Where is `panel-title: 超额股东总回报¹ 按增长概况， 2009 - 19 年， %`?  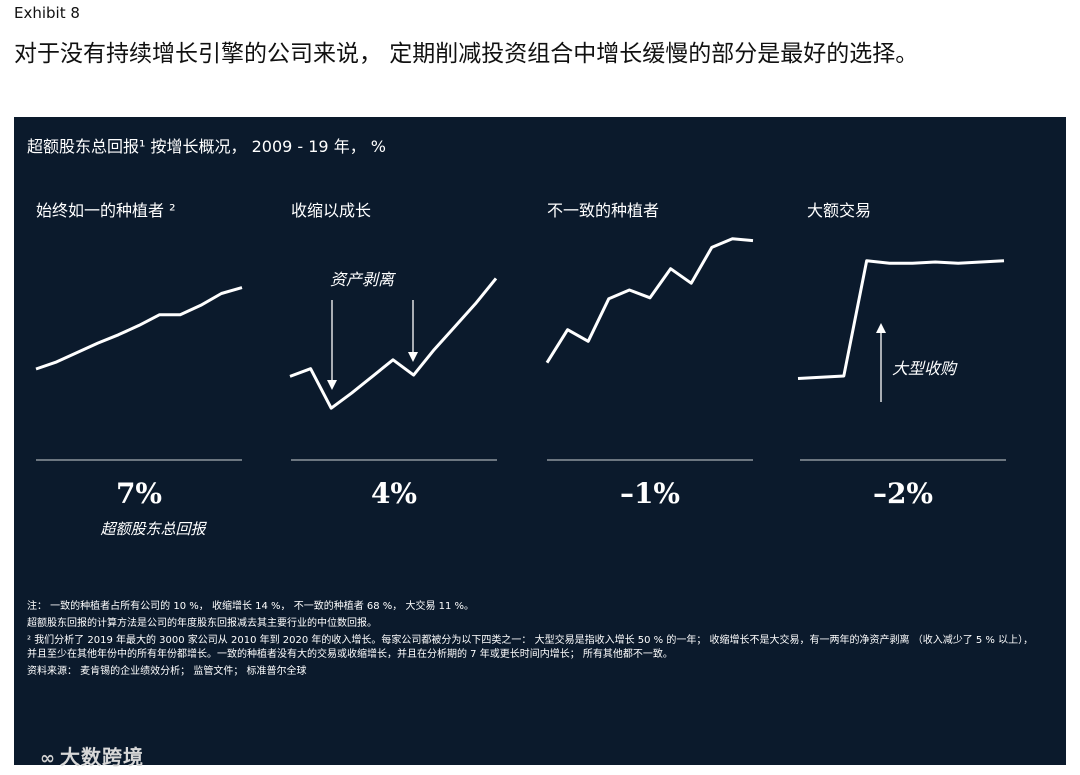
panel-title: 超额股东总回报¹ 按增长概况， 2009 - 19 年， % is located at coordinates (206, 146).